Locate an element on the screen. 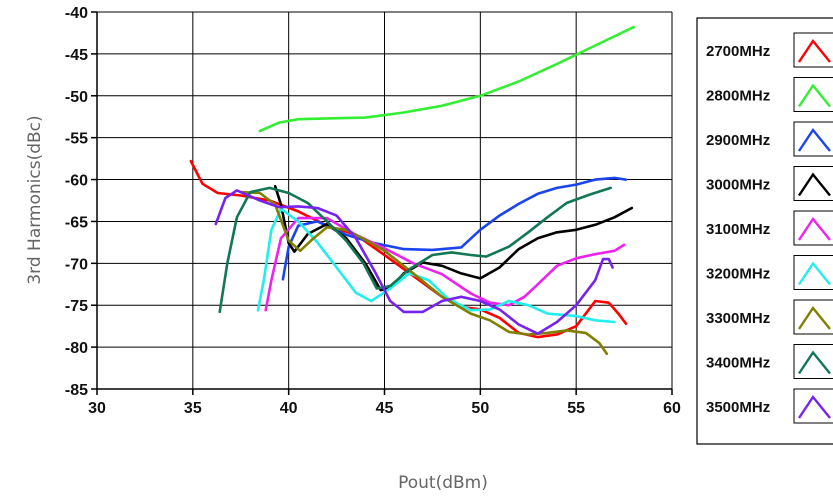 This screenshot has height=498, width=833. legend-label-3300MHz: 3300MHz is located at coordinates (738, 318).